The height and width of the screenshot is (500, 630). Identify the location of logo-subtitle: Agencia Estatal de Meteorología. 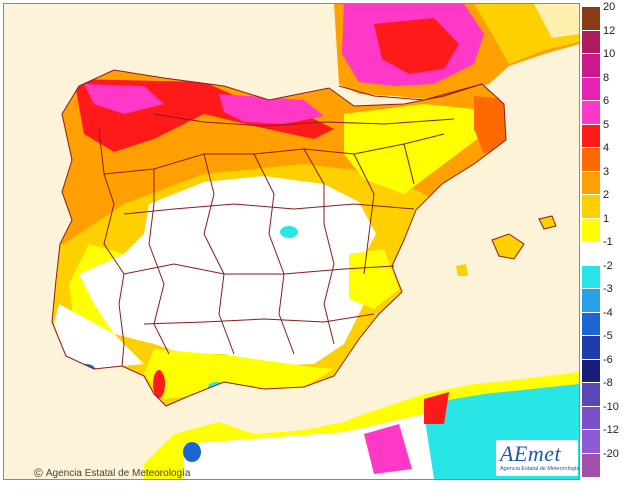
(540, 469).